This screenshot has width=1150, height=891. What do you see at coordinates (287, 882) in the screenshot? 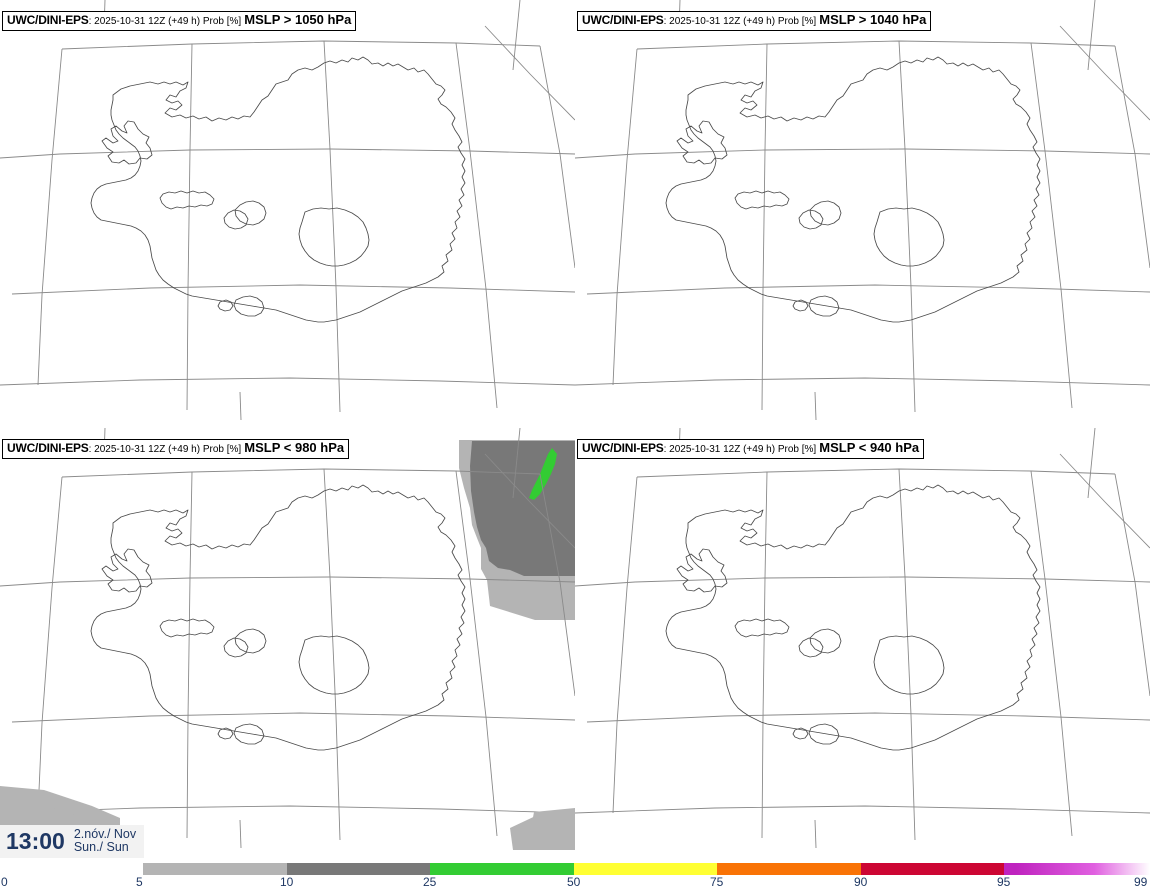
I see `colorbar-tick: 10` at bounding box center [287, 882].